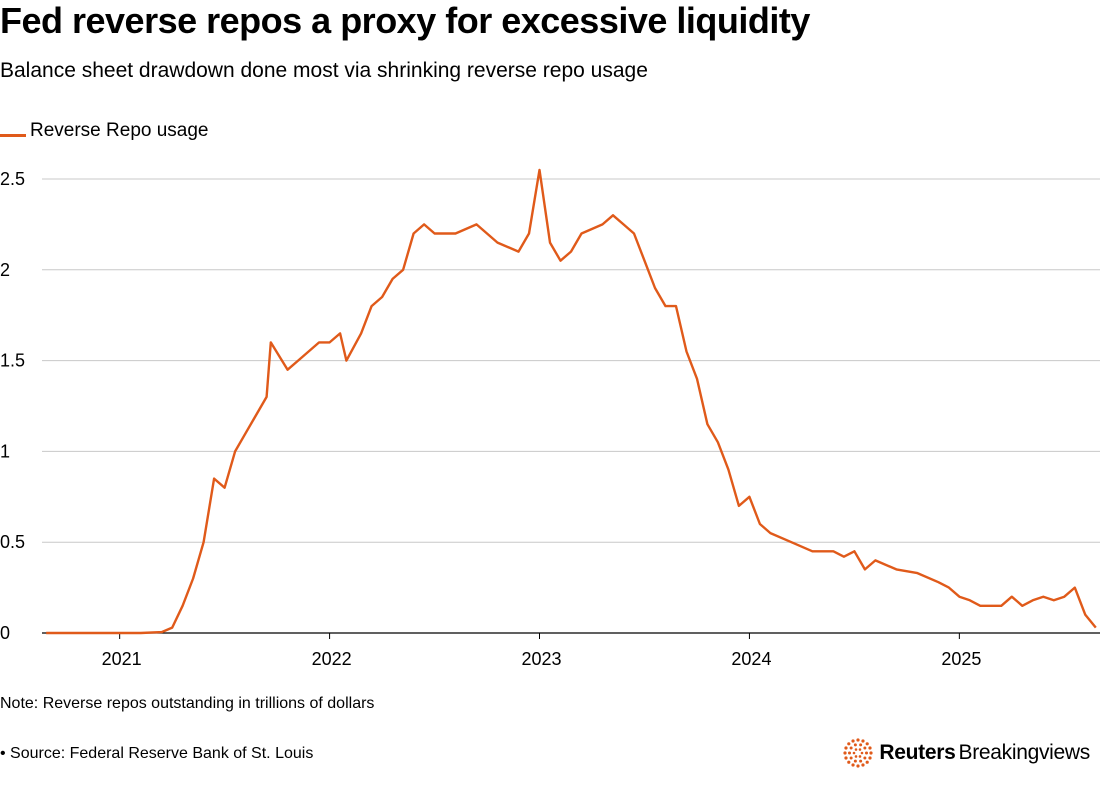  I want to click on x-axis-ticks: 2021 2022 2023 2024 2025, so click(541, 651).